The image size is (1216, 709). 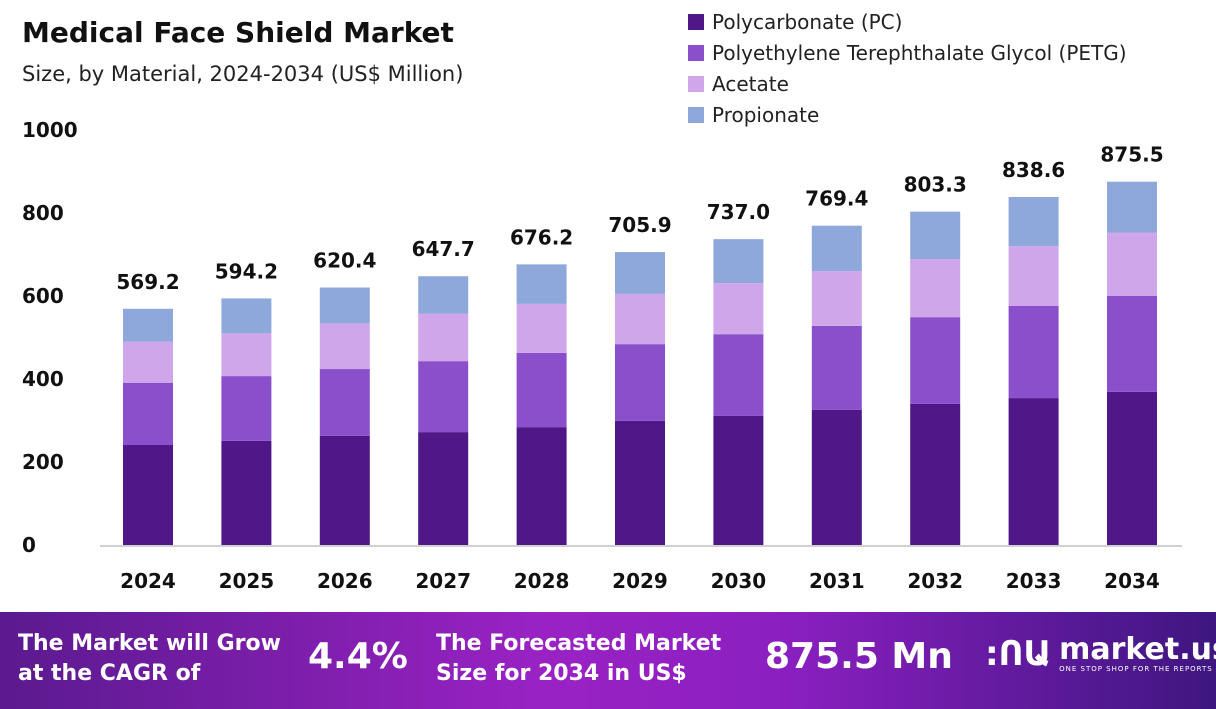 I want to click on x-tick-label: 2033, so click(x=1034, y=581).